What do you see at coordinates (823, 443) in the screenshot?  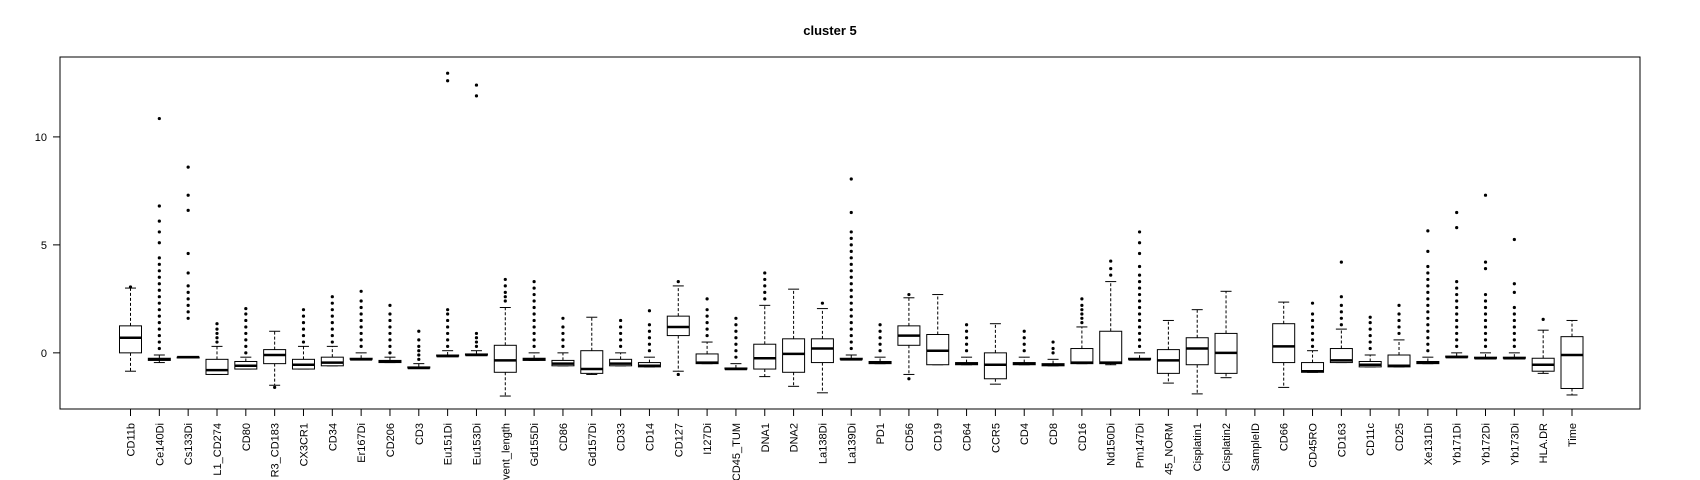 I see `x-tick-label: La138Di` at bounding box center [823, 443].